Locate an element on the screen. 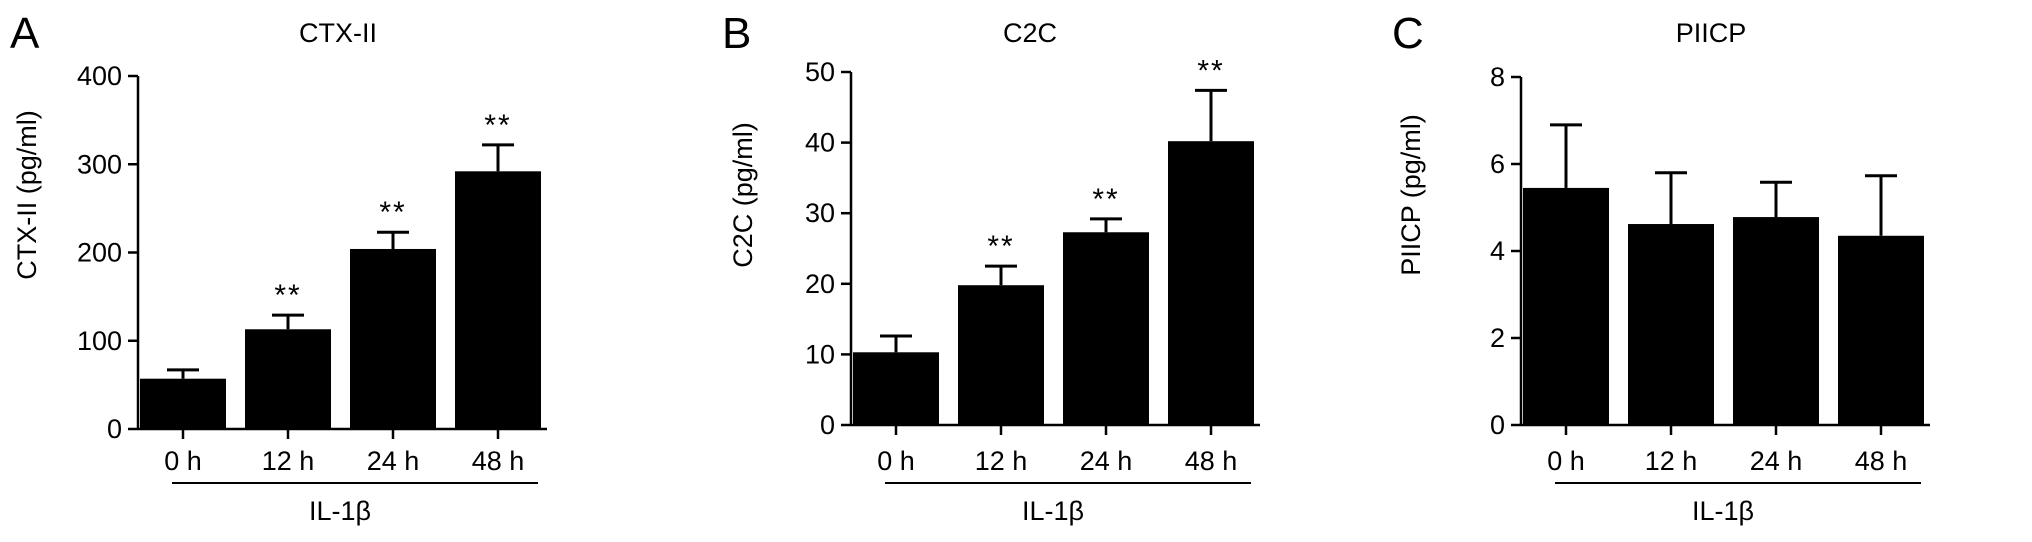 The image size is (2032, 542). y-tick-label: 6 is located at coordinates (1497, 164).